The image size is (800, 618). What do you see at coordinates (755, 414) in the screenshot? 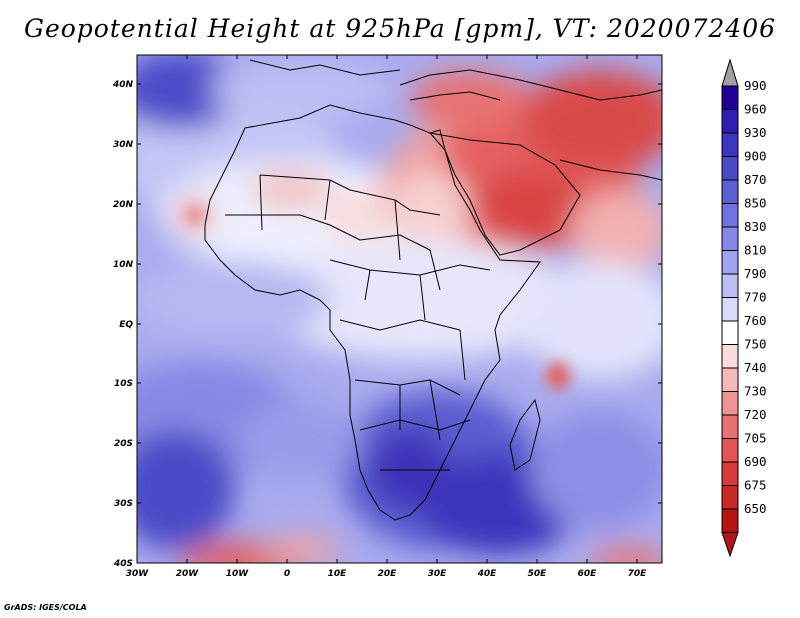
I see `colorbar-label: 720` at bounding box center [755, 414].